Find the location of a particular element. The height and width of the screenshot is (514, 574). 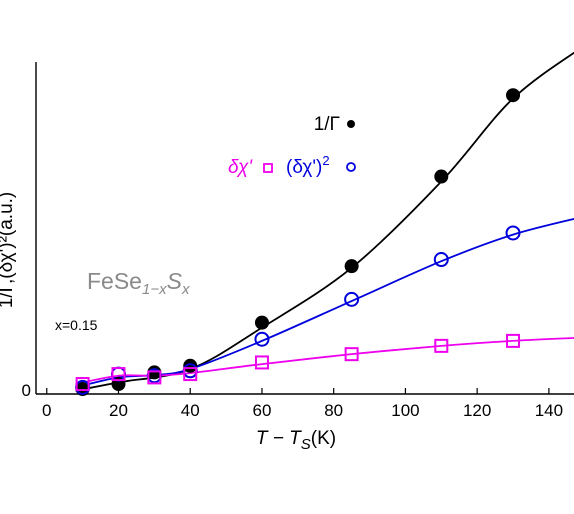

legend-label-dchi-sq: (δχ')2 is located at coordinates (308, 165).